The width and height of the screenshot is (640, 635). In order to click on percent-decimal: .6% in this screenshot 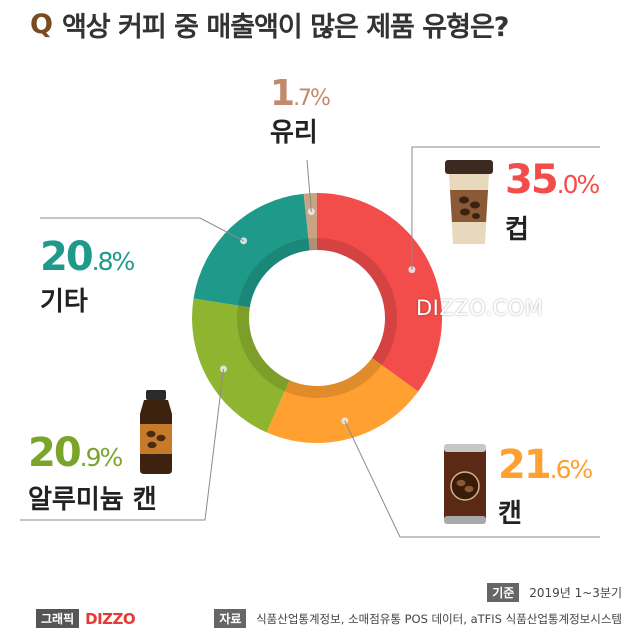, I will do `click(571, 469)`.